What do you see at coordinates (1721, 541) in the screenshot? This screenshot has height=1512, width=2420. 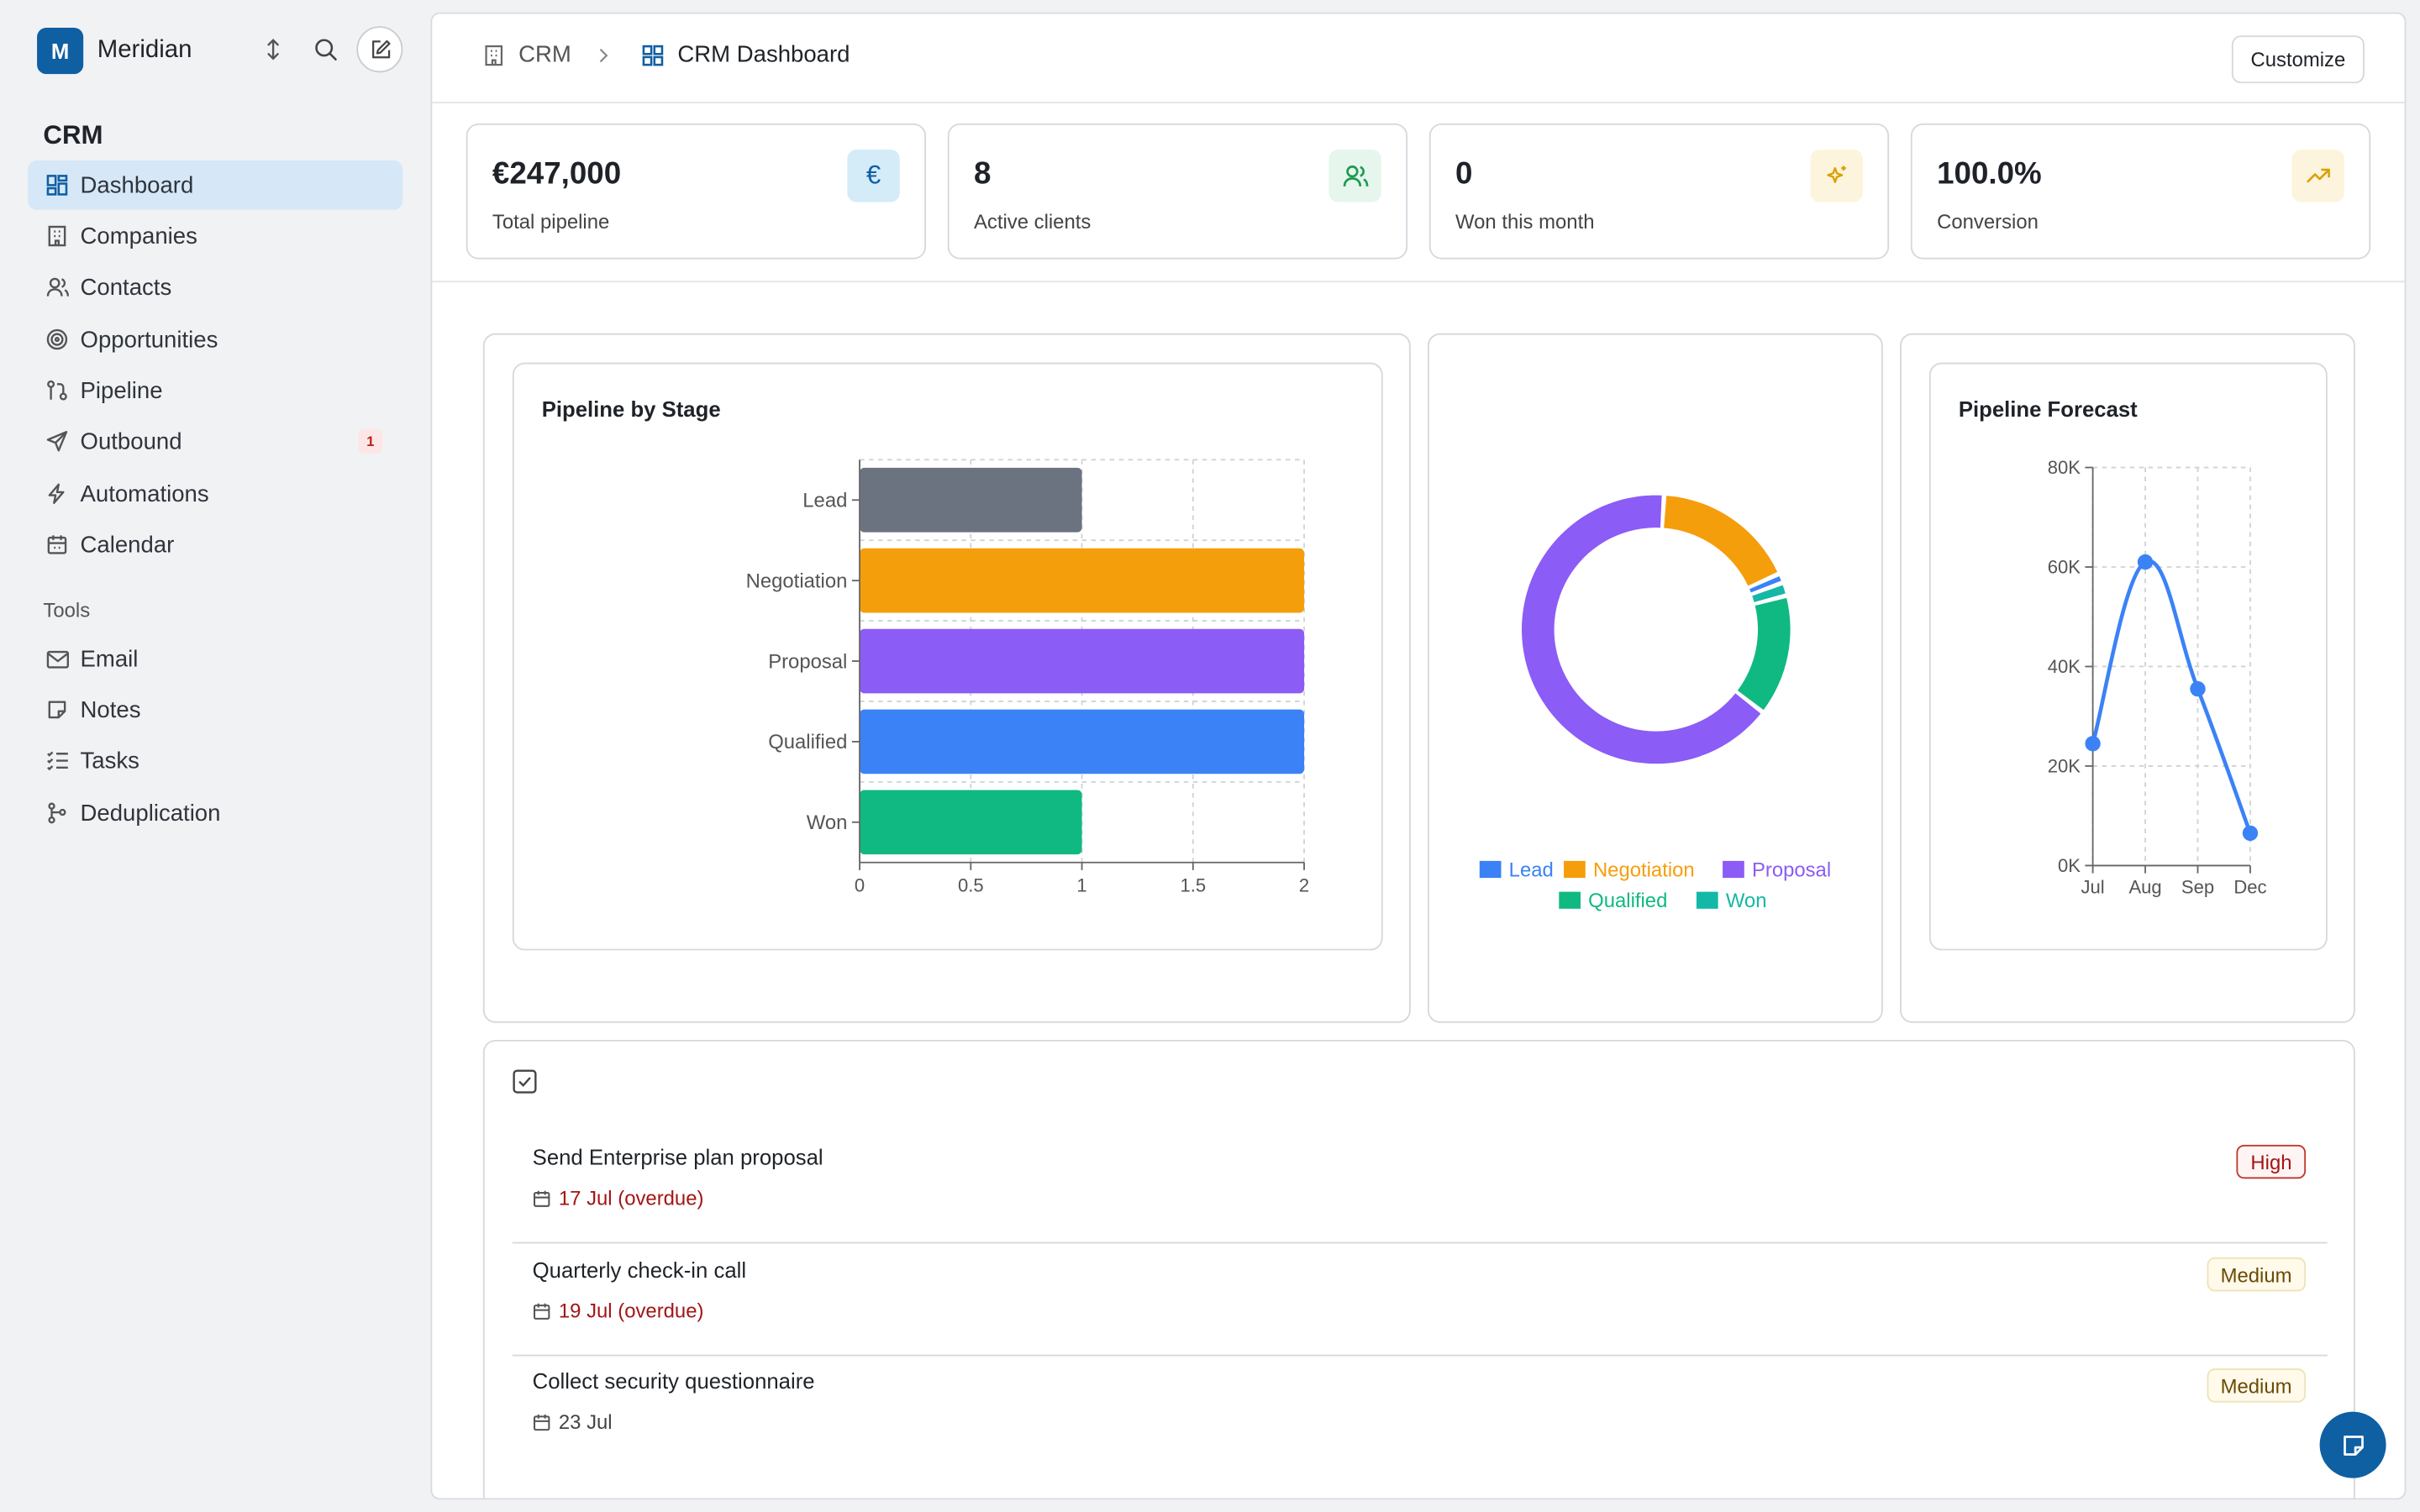 I see `donut-slice-negotiation` at bounding box center [1721, 541].